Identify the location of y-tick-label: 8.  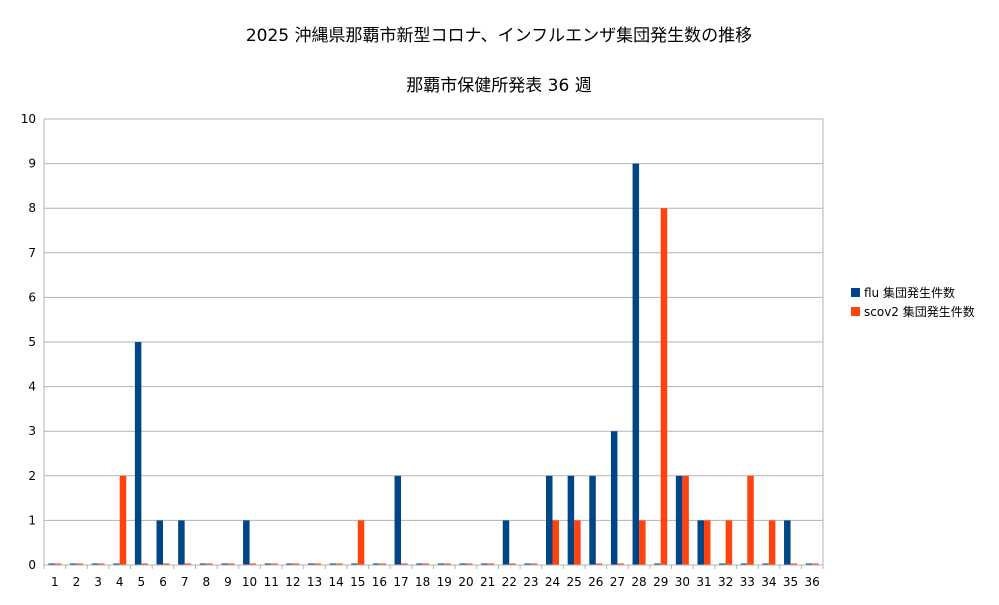
(32, 208).